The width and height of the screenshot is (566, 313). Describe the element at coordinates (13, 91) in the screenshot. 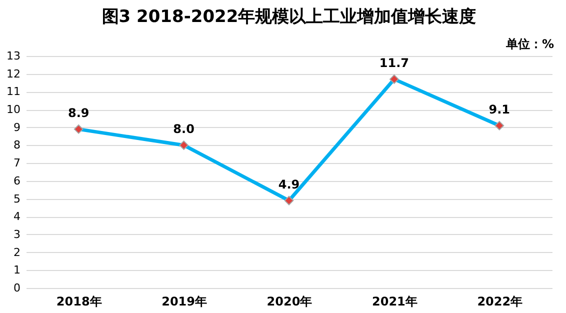

I see `y-tick-label: 11` at that location.